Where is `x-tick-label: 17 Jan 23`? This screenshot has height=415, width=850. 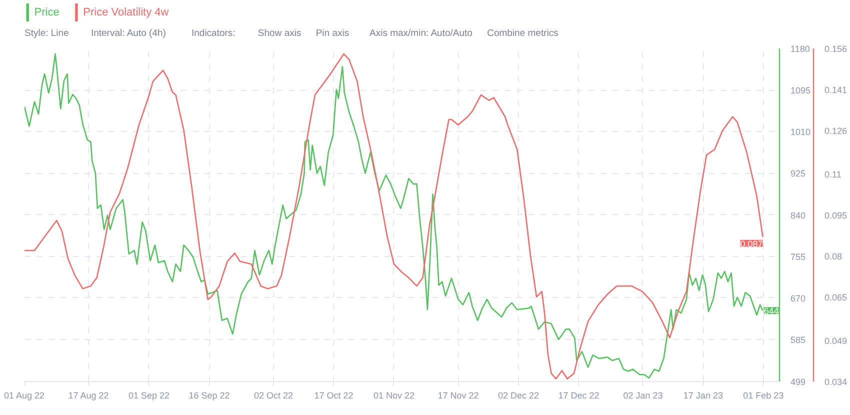
x-tick-label: 17 Jan 23 is located at coordinates (703, 395).